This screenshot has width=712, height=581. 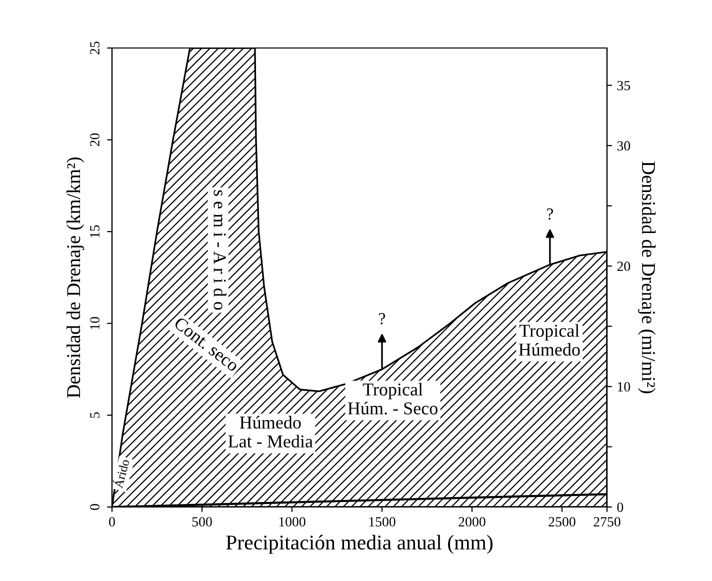 I want to click on y-tick-label: 25, so click(x=95, y=48).